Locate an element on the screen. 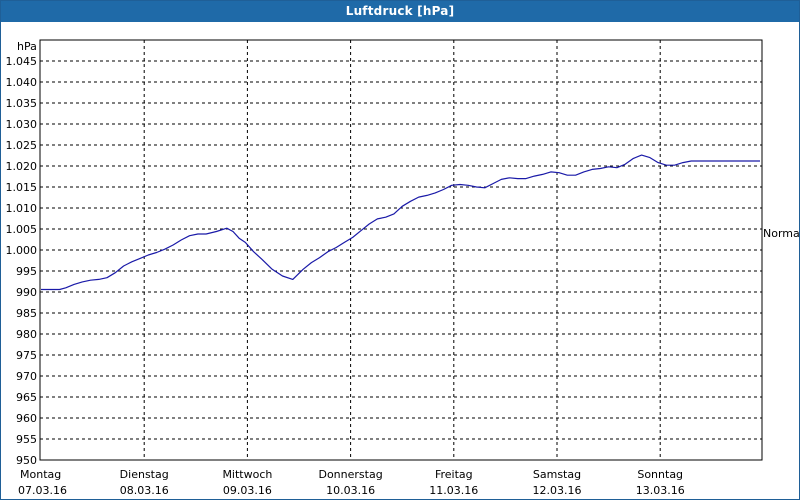  x-tick-day: Freitag is located at coordinates (454, 474).